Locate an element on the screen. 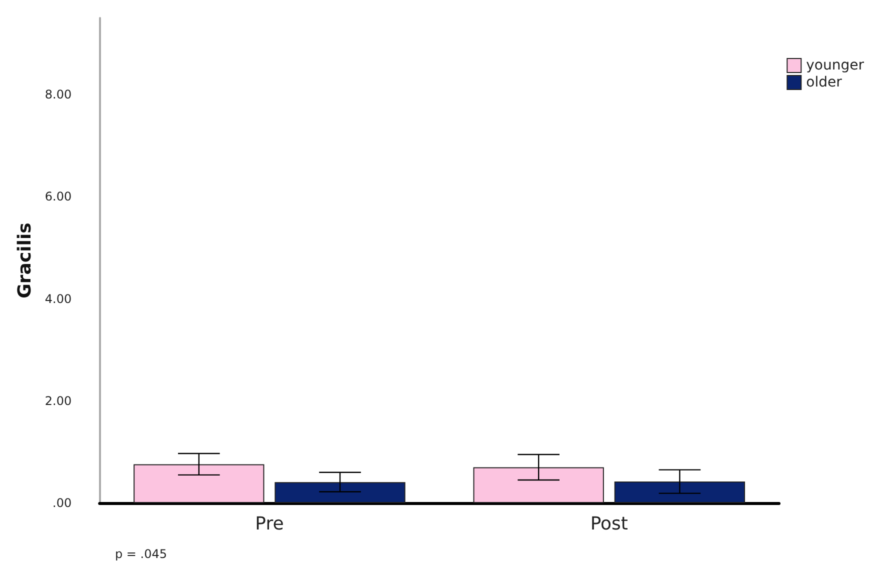  y-tick-label: 2.00 is located at coordinates (58, 401).